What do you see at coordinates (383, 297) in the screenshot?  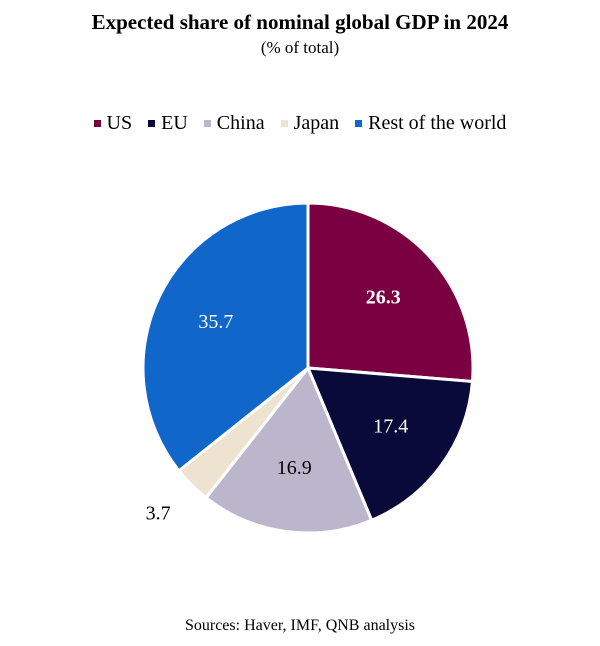 I see `data-label-us: 26.3` at bounding box center [383, 297].